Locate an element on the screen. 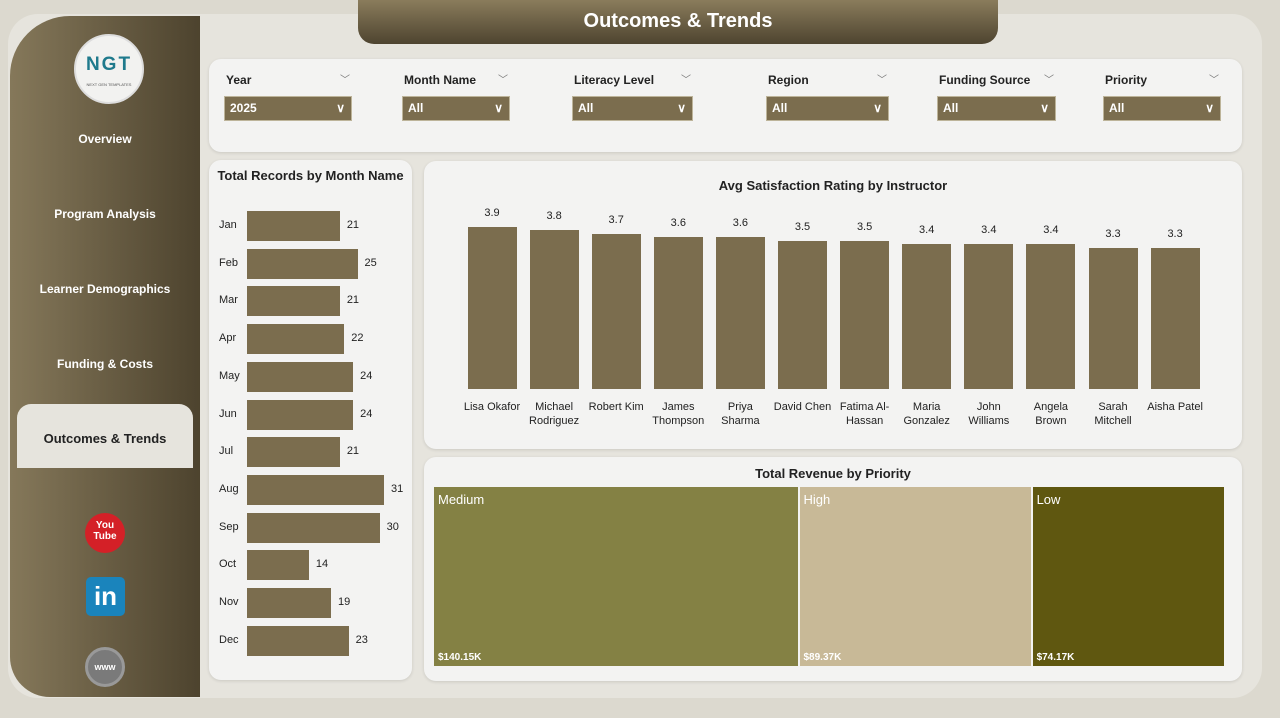 Image resolution: width=1280 pixels, height=718 pixels. instructor-label: Priya Sharma is located at coordinates (740, 414).